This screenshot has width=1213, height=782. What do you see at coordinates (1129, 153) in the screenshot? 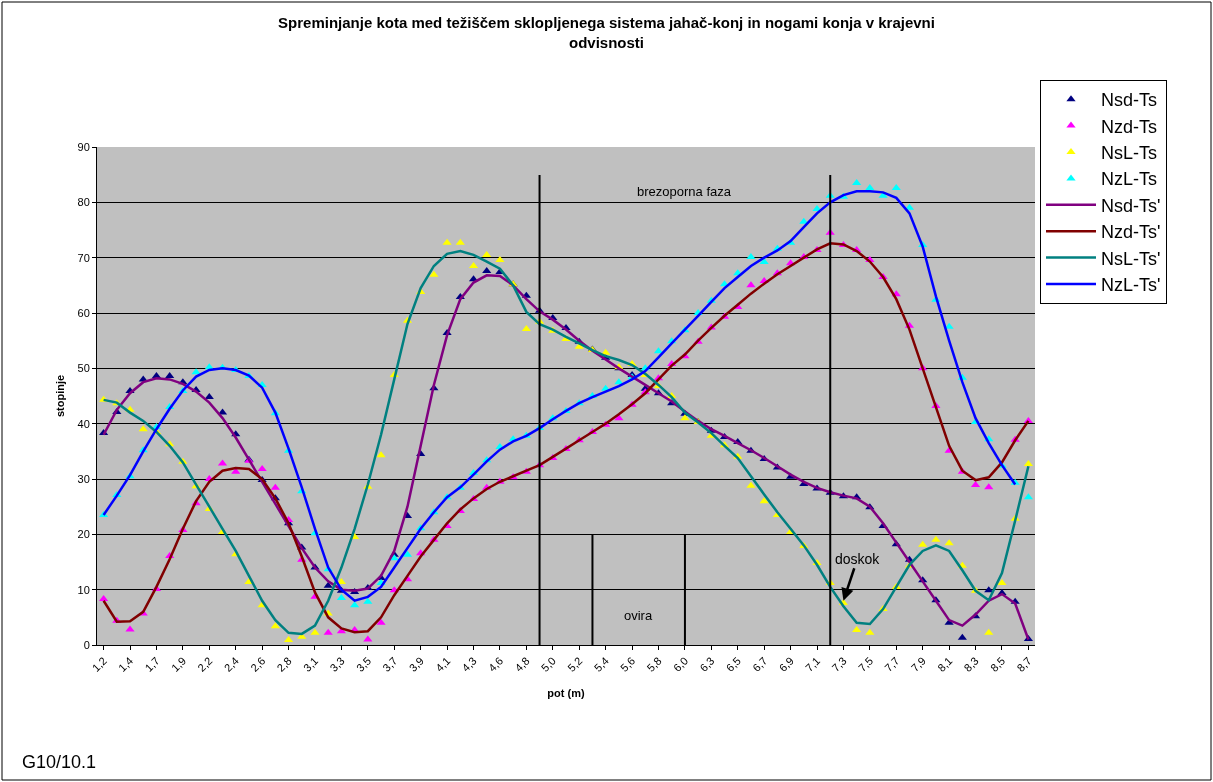
I see `legend-label: NsL-Ts` at bounding box center [1129, 153].